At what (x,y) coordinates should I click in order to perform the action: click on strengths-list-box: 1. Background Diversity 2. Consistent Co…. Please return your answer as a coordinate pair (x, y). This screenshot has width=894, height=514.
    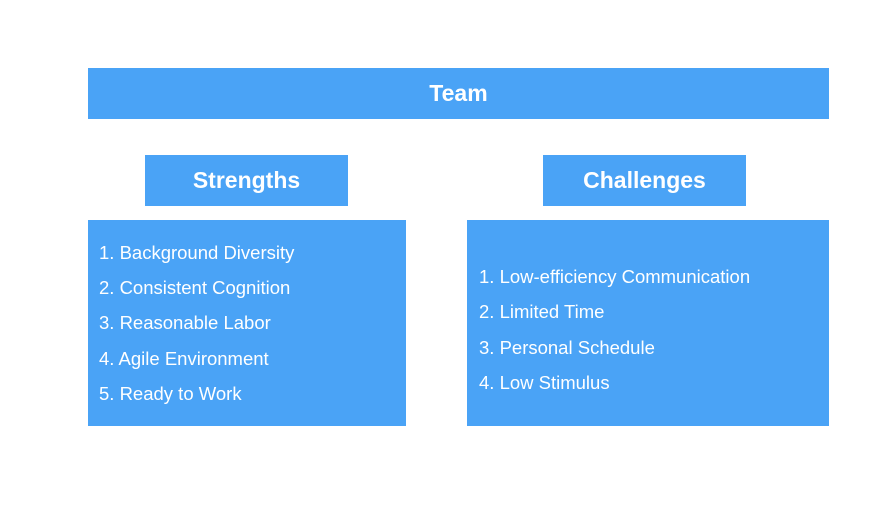
    Looking at the image, I should click on (247, 323).